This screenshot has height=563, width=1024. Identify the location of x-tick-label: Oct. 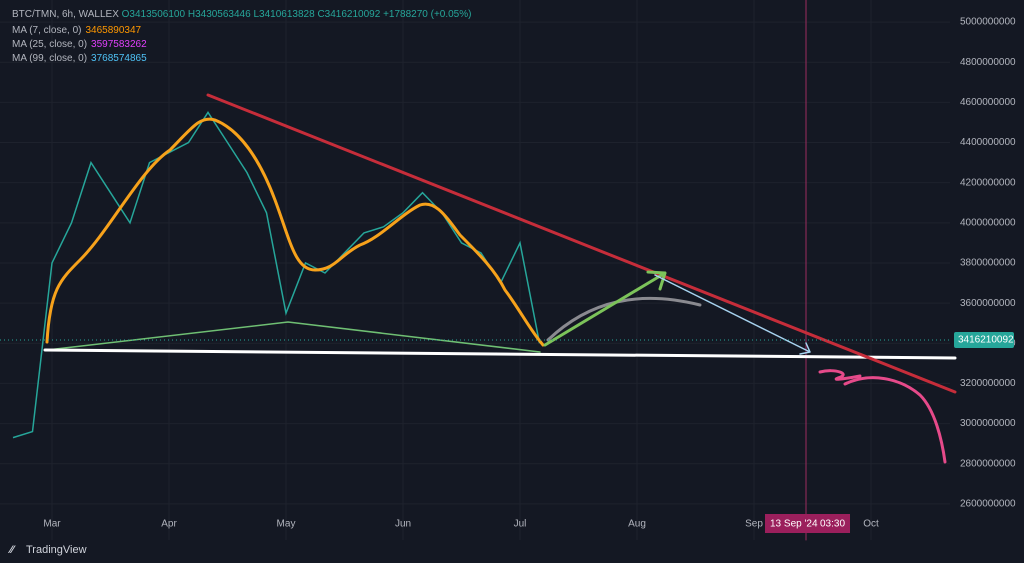
(871, 524).